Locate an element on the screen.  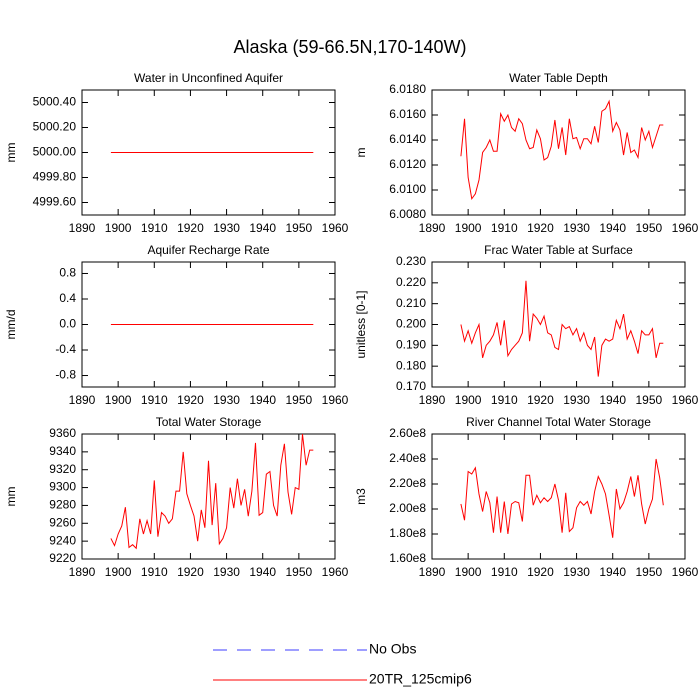
y-tick-label: 0.180 is located at coordinates (411, 365).